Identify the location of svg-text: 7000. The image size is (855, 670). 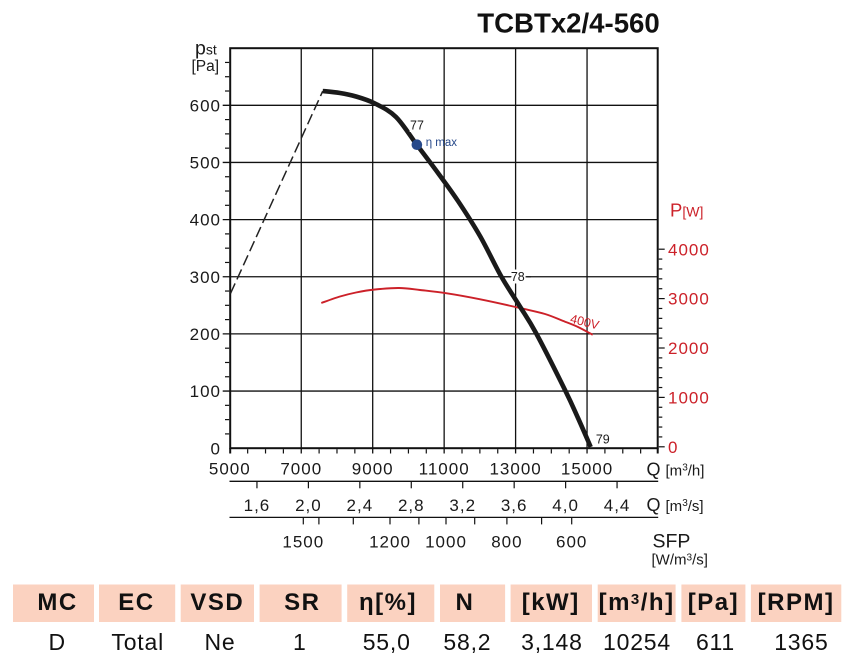
(301, 469).